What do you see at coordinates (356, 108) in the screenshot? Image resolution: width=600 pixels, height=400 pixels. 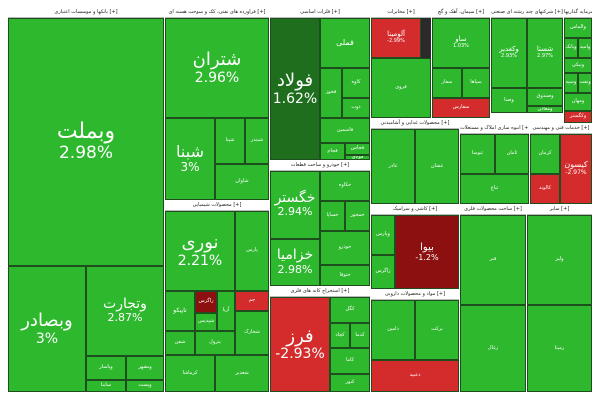 I see `stock-tile: ذوب` at bounding box center [356, 108].